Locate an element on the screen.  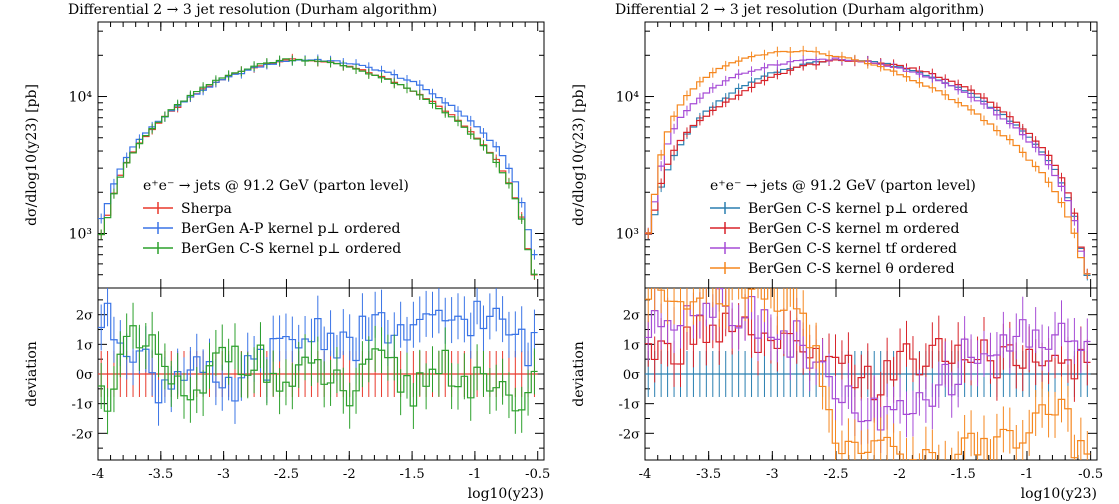
series-bergen-c-s-kernel-m-ordered-deviation-line is located at coordinates (868, 356).